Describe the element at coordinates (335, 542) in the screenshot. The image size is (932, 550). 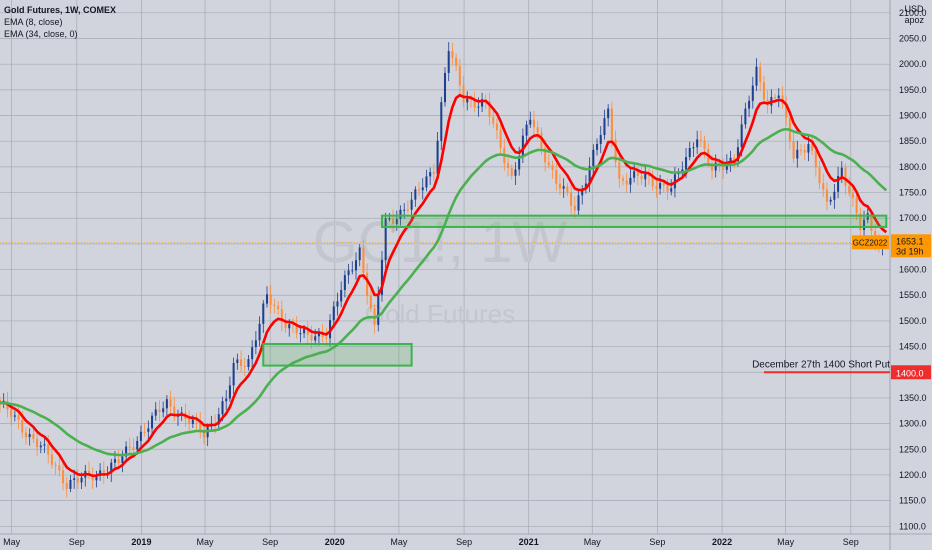
I see `x-tick-label: 2020` at that location.